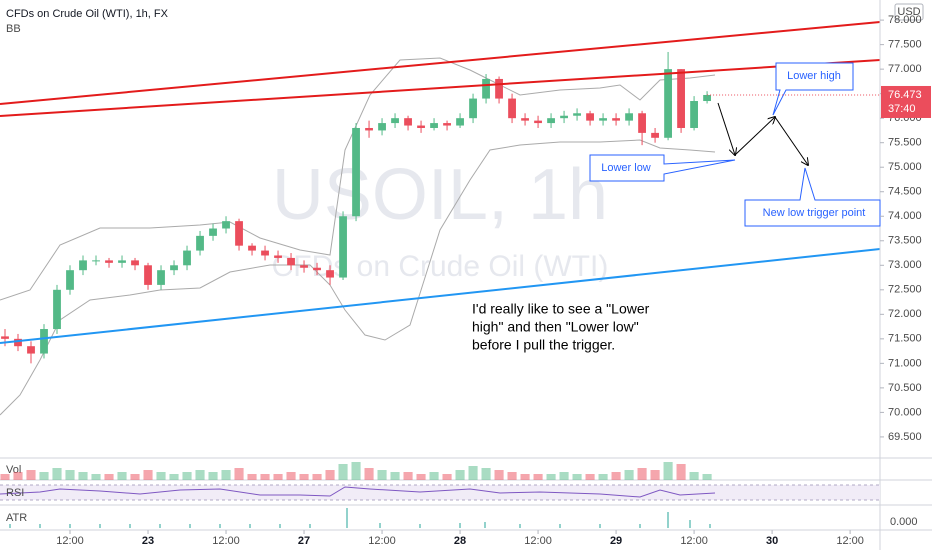  I want to click on x-tick-label: 29, so click(616, 541).